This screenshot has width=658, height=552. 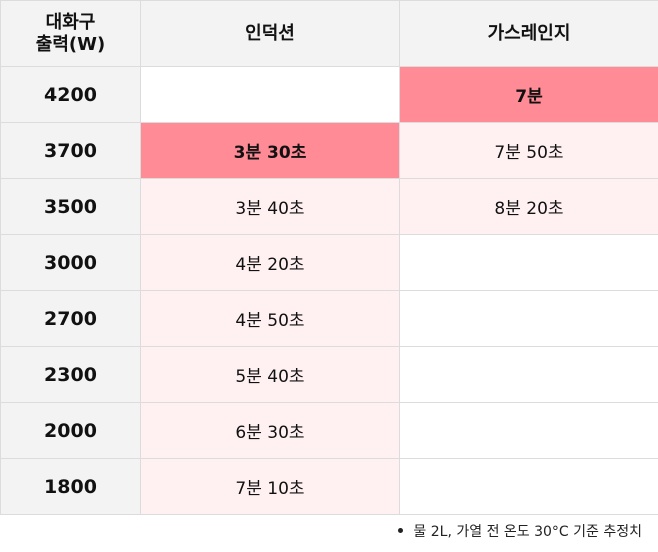 What do you see at coordinates (528, 33) in the screenshot?
I see `header-gas: 가스레인지` at bounding box center [528, 33].